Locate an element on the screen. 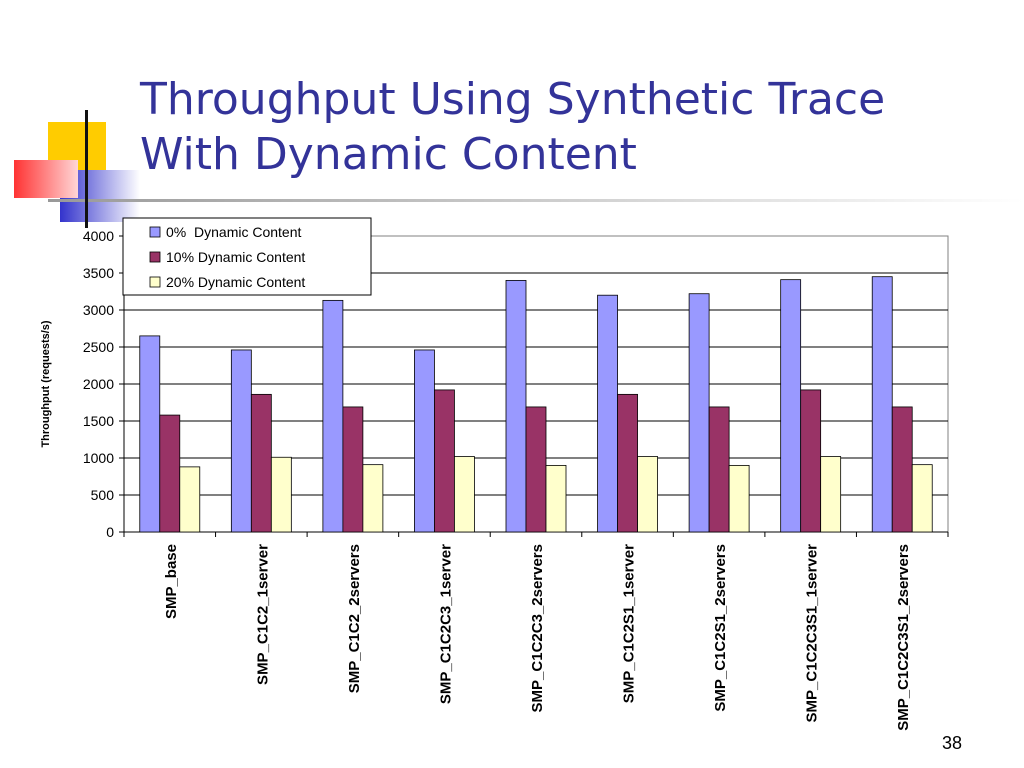 This screenshot has width=1024, height=768. y-tick-label: 3000 is located at coordinates (98, 310).